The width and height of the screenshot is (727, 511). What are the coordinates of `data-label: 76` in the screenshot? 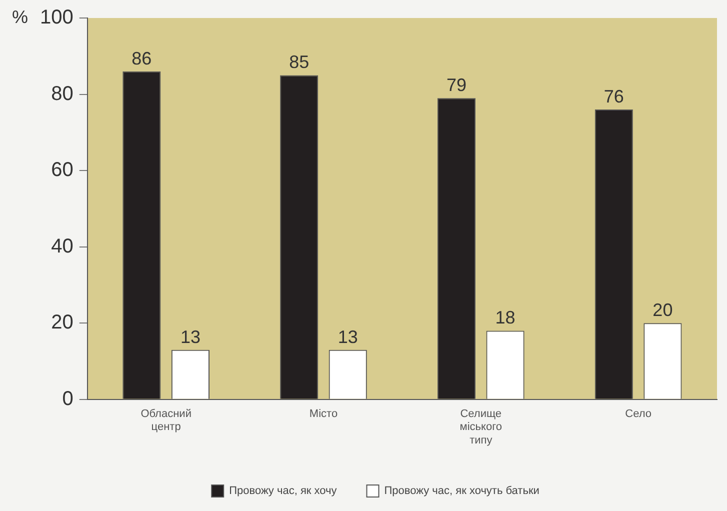 It's located at (614, 96).